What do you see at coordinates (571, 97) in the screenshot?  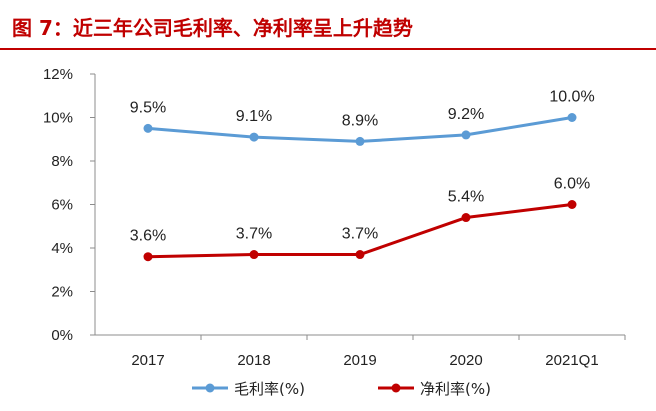 I see `data-label: 10.0%` at bounding box center [571, 97].